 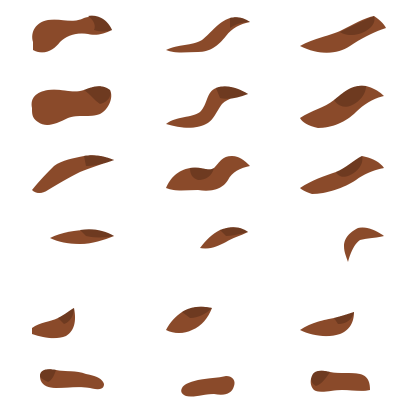 I want to click on sprite-frame-r5-c2, so click(x=189, y=319).